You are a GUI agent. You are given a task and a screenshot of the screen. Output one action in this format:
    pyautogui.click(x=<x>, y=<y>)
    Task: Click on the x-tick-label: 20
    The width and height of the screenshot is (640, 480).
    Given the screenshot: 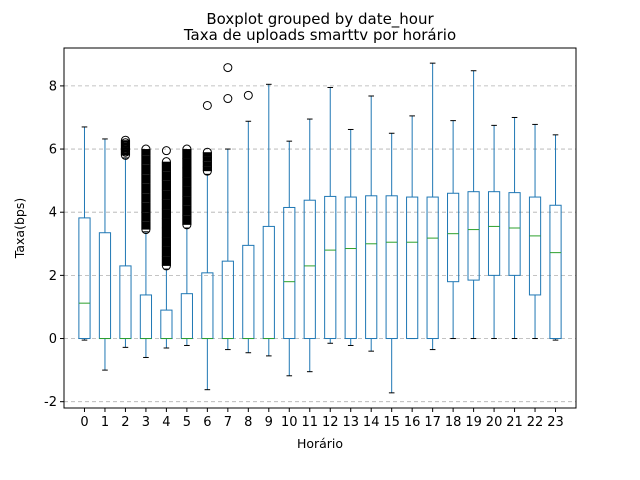 What is the action you would take?
    pyautogui.click(x=494, y=422)
    